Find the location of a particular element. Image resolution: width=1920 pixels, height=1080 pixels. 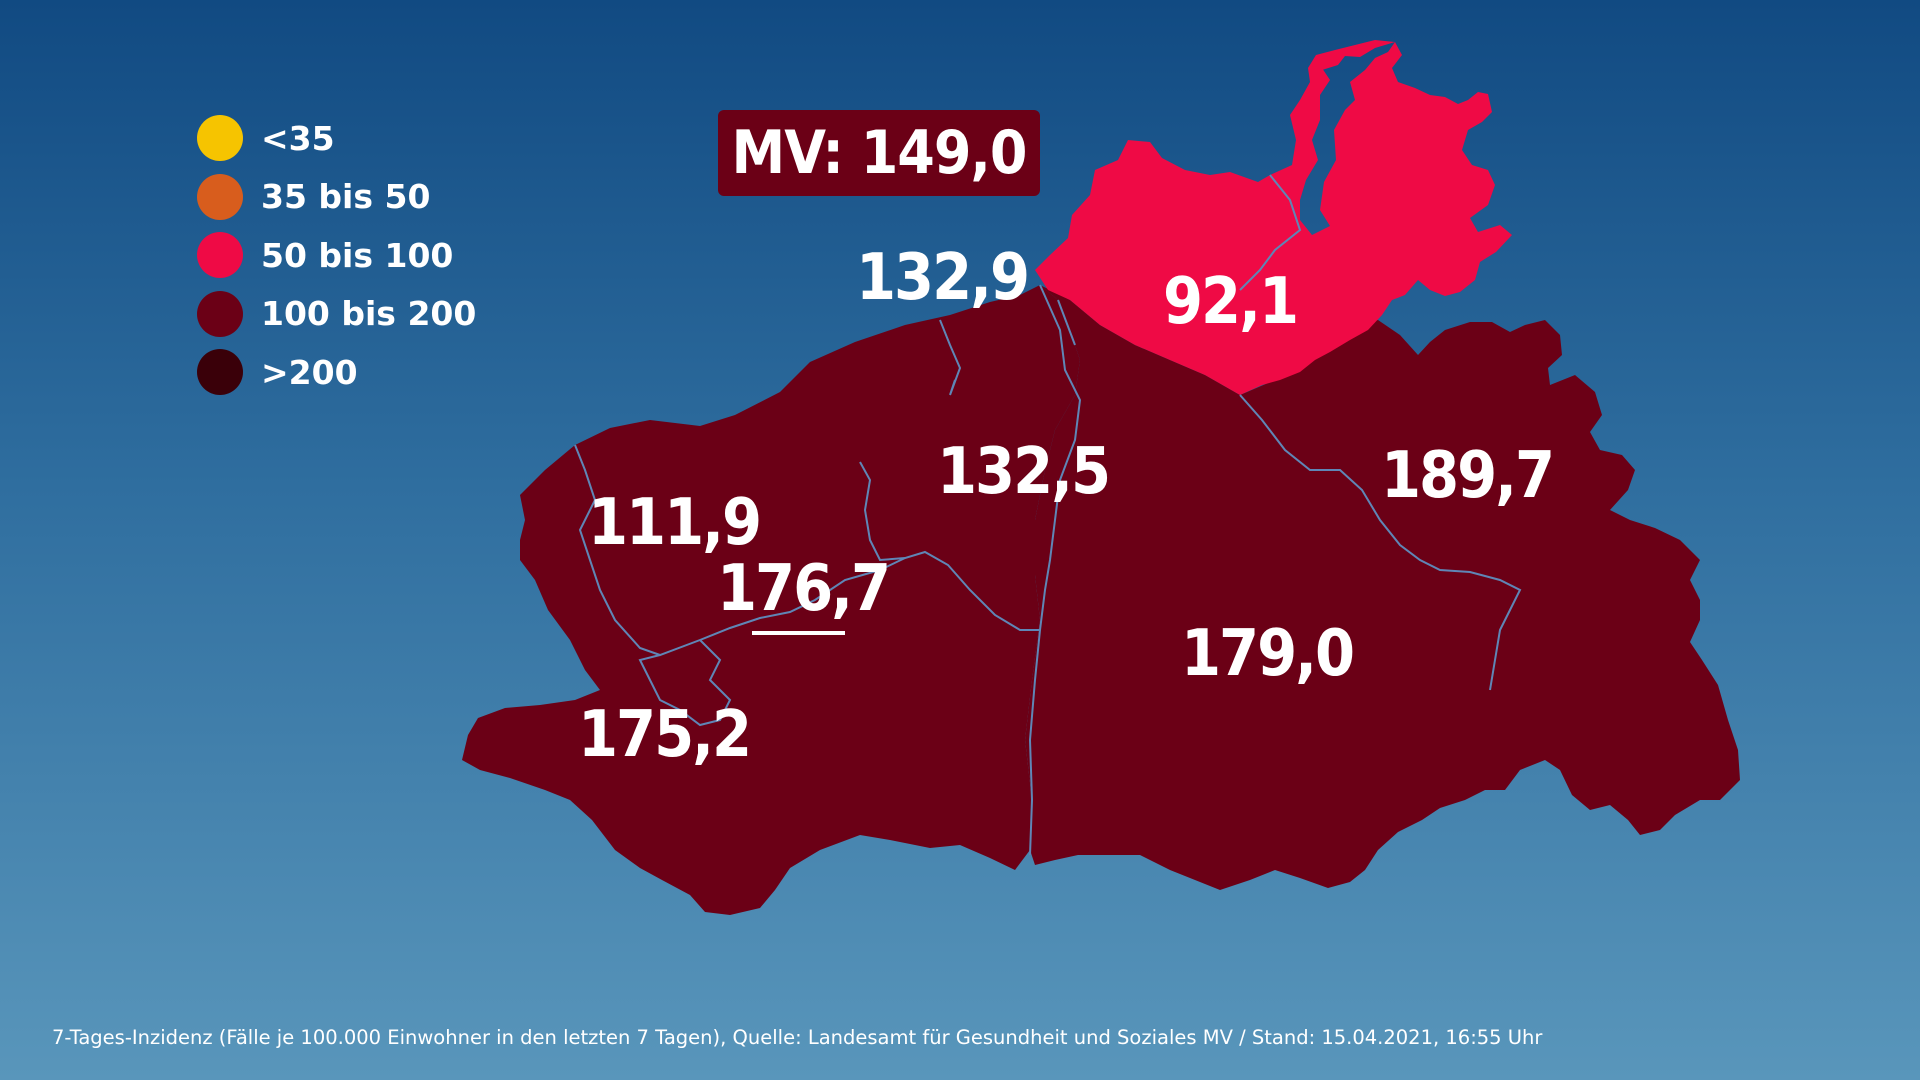

district-value-schwerin: 176,7 is located at coordinates (803, 589).